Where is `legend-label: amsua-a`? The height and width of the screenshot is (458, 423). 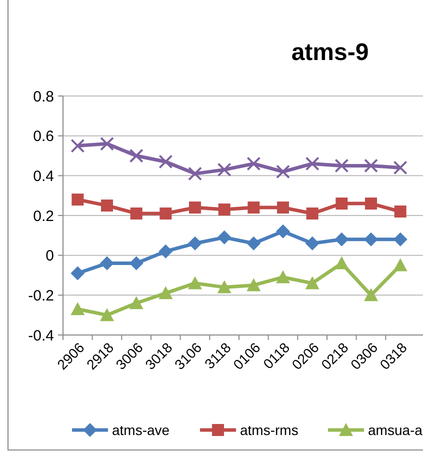
legend-label: amsua-a is located at coordinates (395, 430).